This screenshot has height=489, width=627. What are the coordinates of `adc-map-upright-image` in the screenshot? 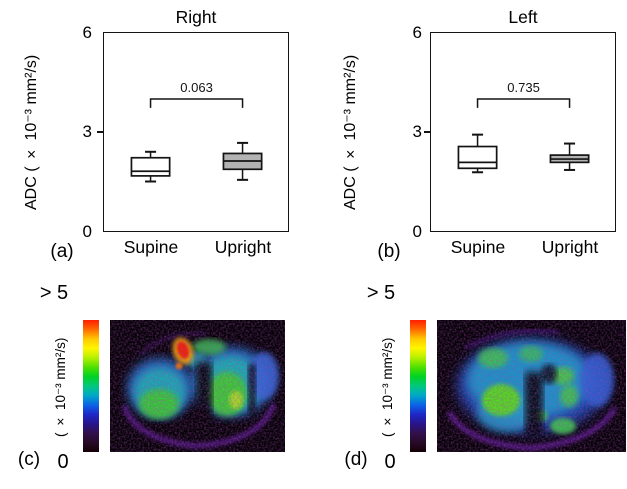 It's located at (531, 386).